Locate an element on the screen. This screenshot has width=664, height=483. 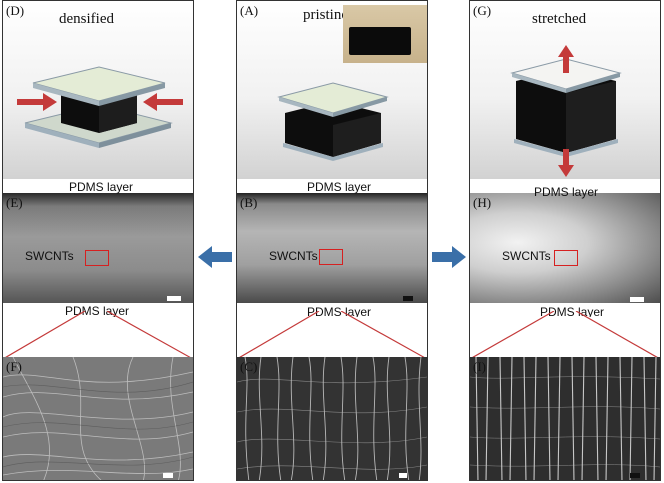
panel-label-c: (C) is located at coordinates (249, 366).